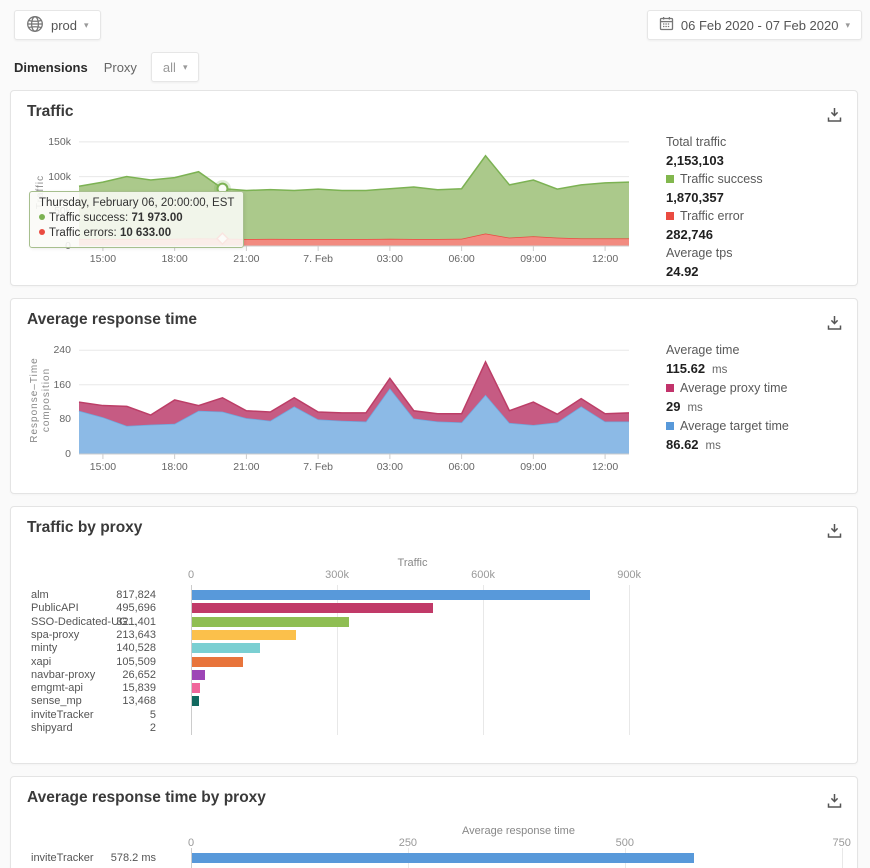 Image resolution: width=870 pixels, height=868 pixels. Describe the element at coordinates (693, 444) in the screenshot. I see `stat-value: 86.62 ms` at that location.